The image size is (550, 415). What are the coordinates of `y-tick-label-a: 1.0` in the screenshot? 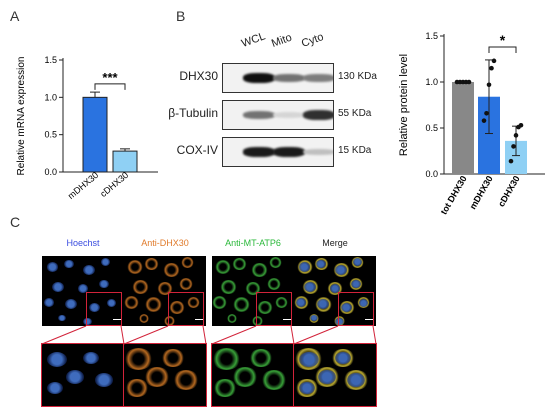 It's located at (50, 97).